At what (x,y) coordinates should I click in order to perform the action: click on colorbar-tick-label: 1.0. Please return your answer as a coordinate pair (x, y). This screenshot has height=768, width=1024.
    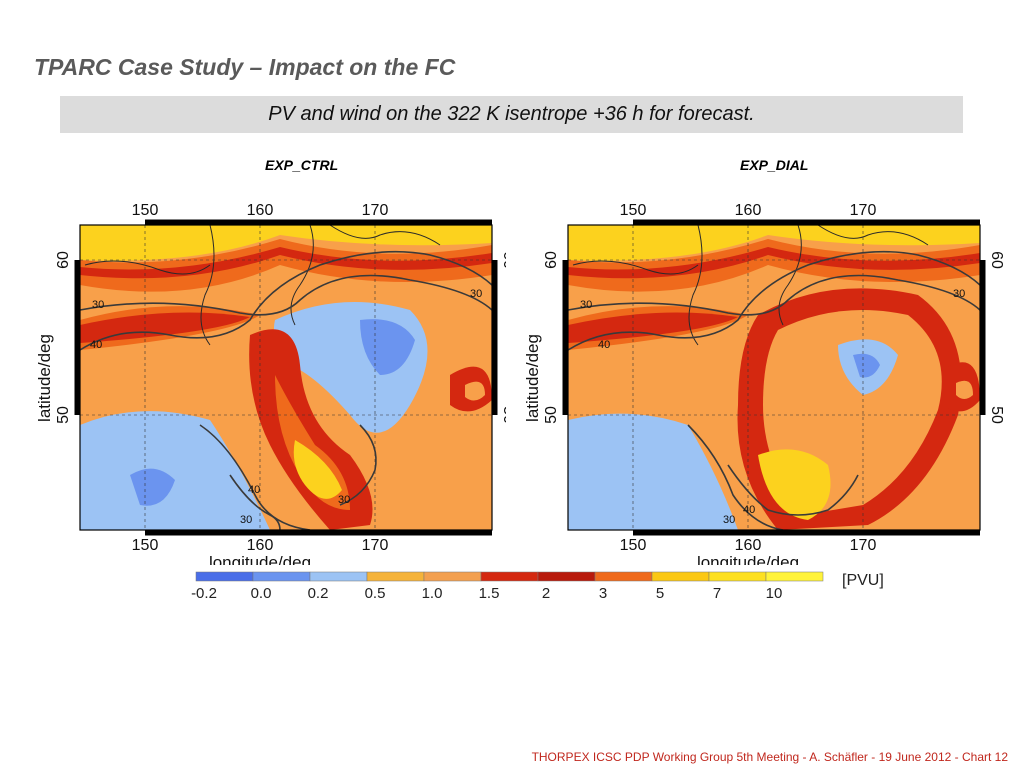
    Looking at the image, I should click on (432, 593).